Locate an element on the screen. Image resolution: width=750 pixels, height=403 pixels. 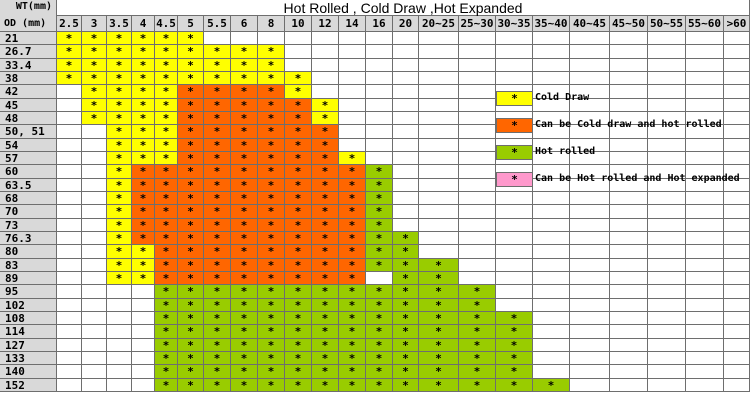
wt-header-17: 35~40 is located at coordinates (551, 24).